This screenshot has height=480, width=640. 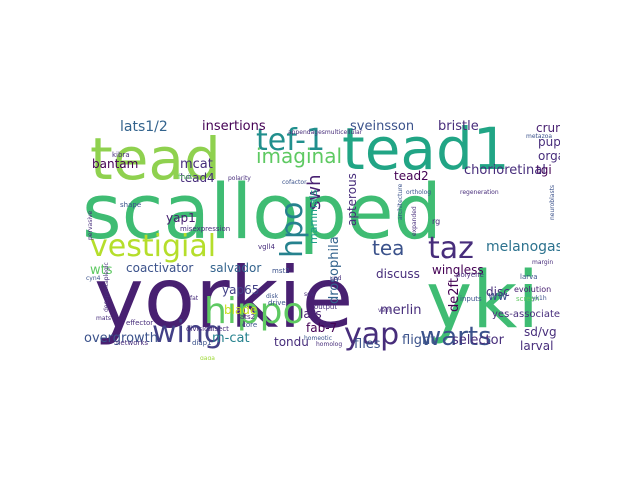 What do you see at coordinates (400, 201) in the screenshot?
I see `word-architecture: architecture` at bounding box center [400, 201].